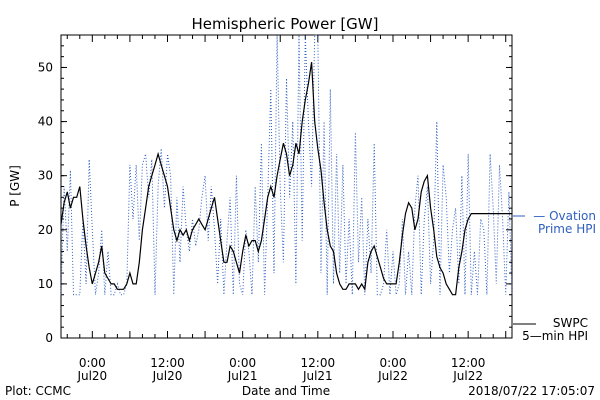 Image resolution: width=600 pixels, height=400 pixels. Describe the element at coordinates (167, 376) in the screenshot. I see `x-tick-day-1: Jul20` at that location.